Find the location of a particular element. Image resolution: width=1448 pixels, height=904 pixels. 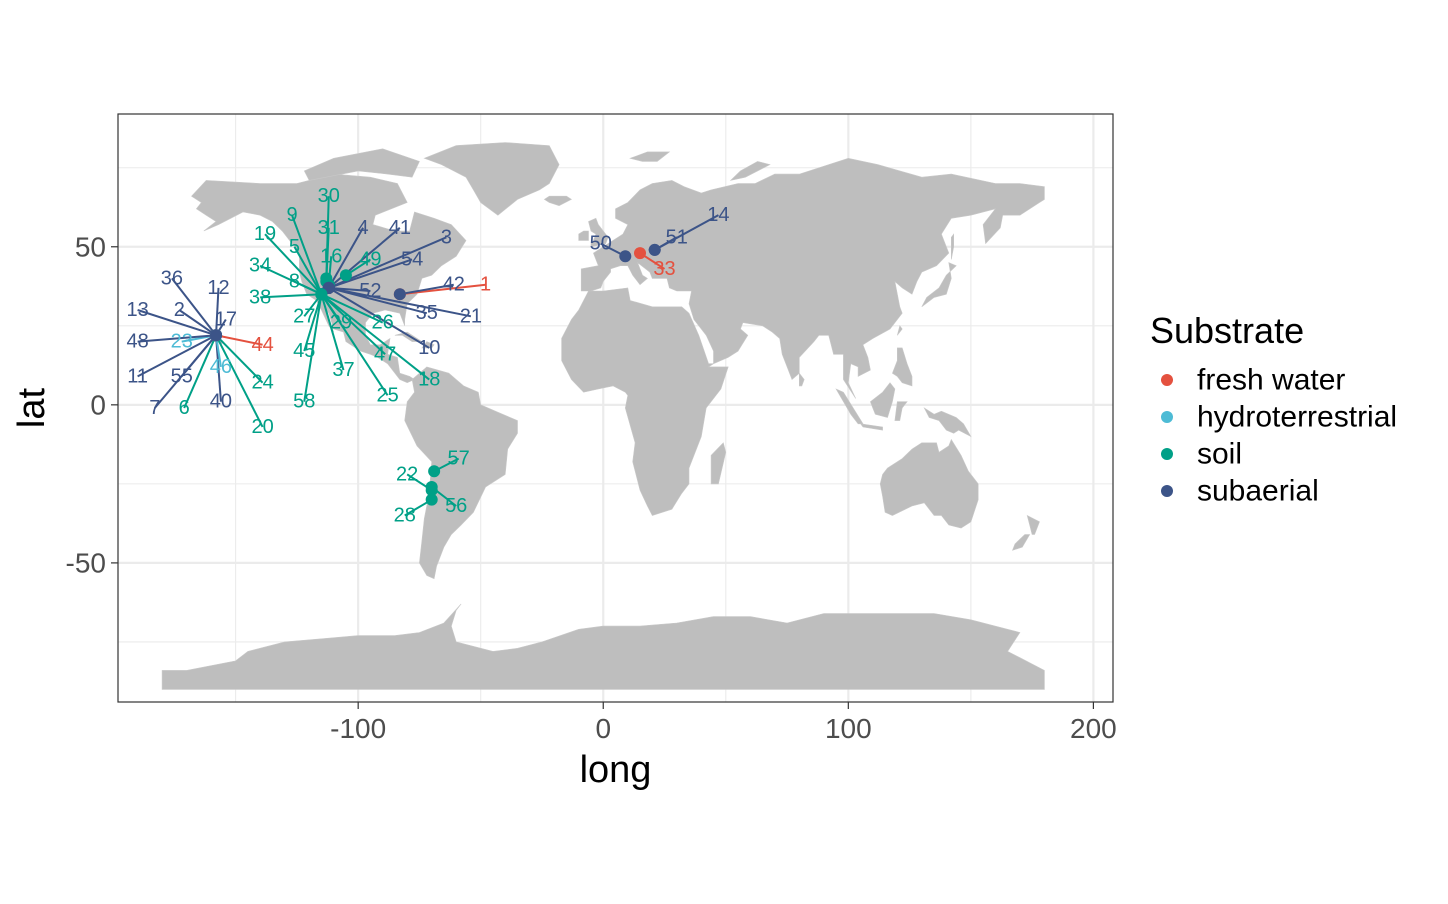

land-arctic-islands is located at coordinates (361, 164).